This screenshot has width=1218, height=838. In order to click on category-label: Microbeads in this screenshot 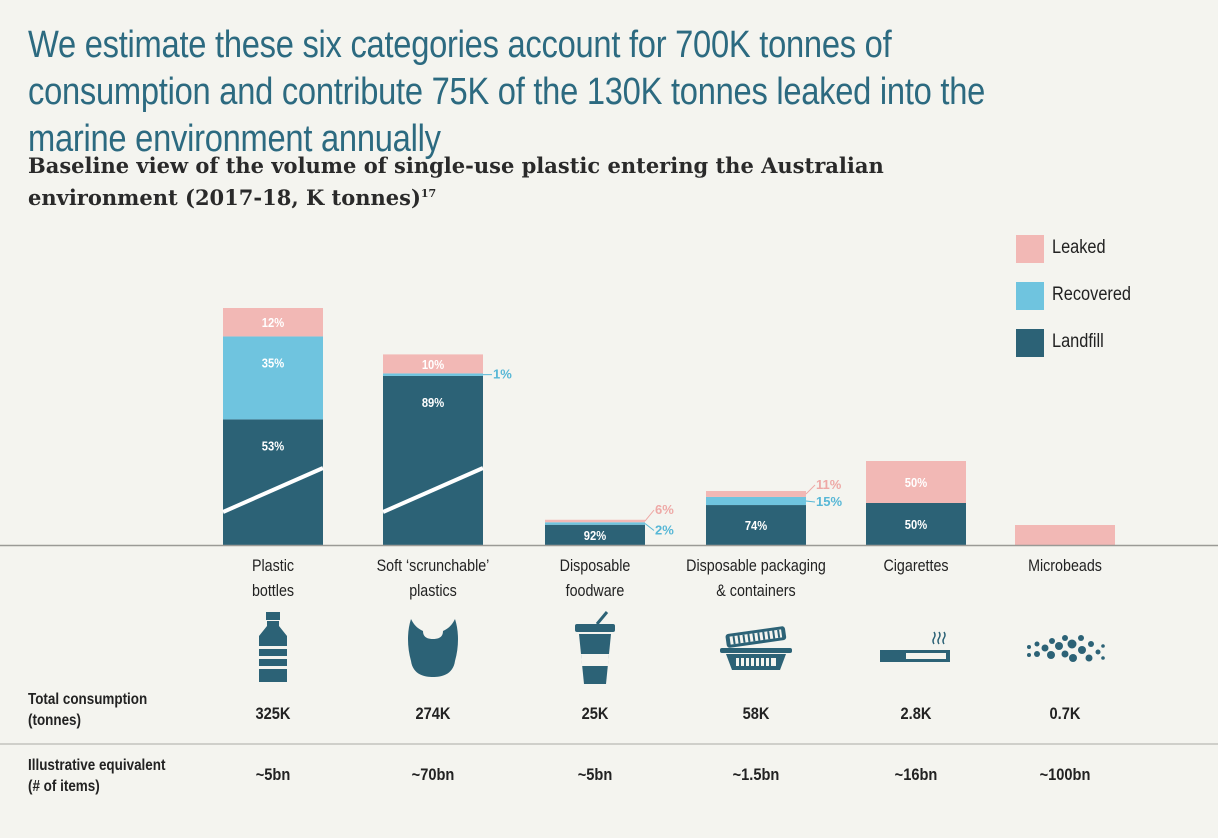, I will do `click(1064, 565)`.